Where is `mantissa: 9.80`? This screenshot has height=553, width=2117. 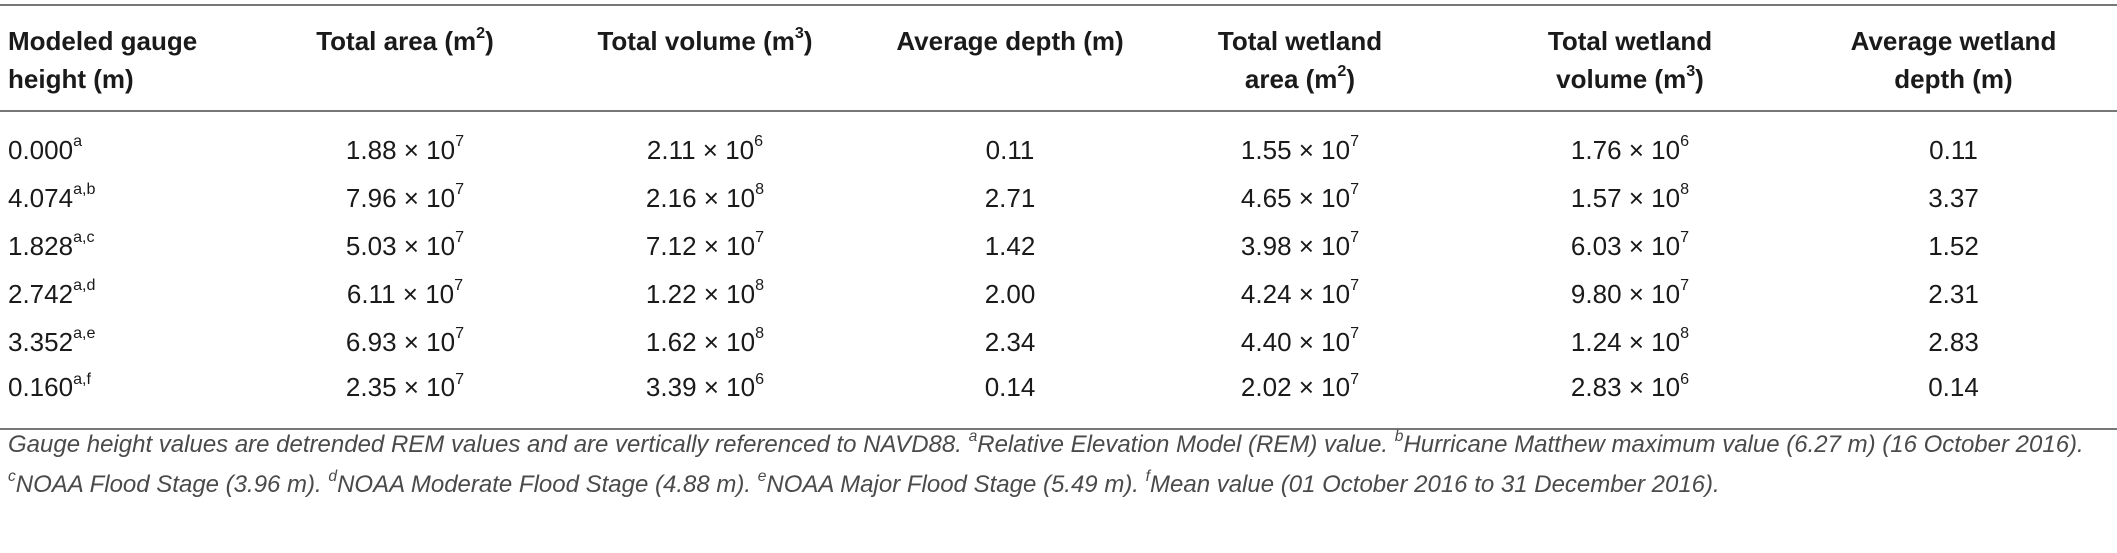
mantissa: 9.80 is located at coordinates (1596, 293).